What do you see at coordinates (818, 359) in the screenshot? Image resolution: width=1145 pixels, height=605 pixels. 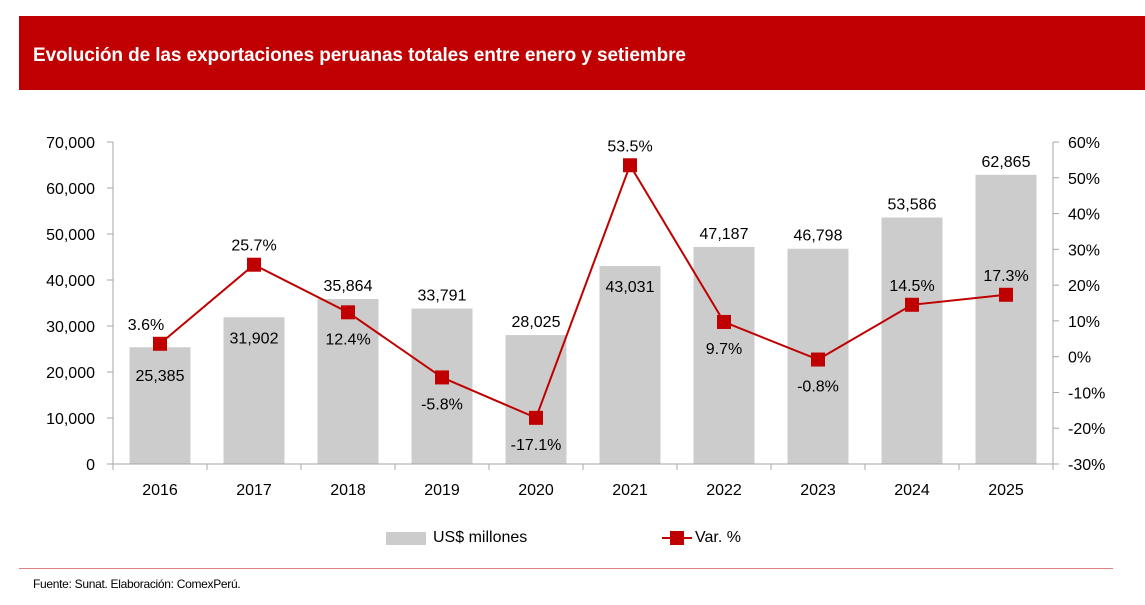 I see `var-marker-2023` at bounding box center [818, 359].